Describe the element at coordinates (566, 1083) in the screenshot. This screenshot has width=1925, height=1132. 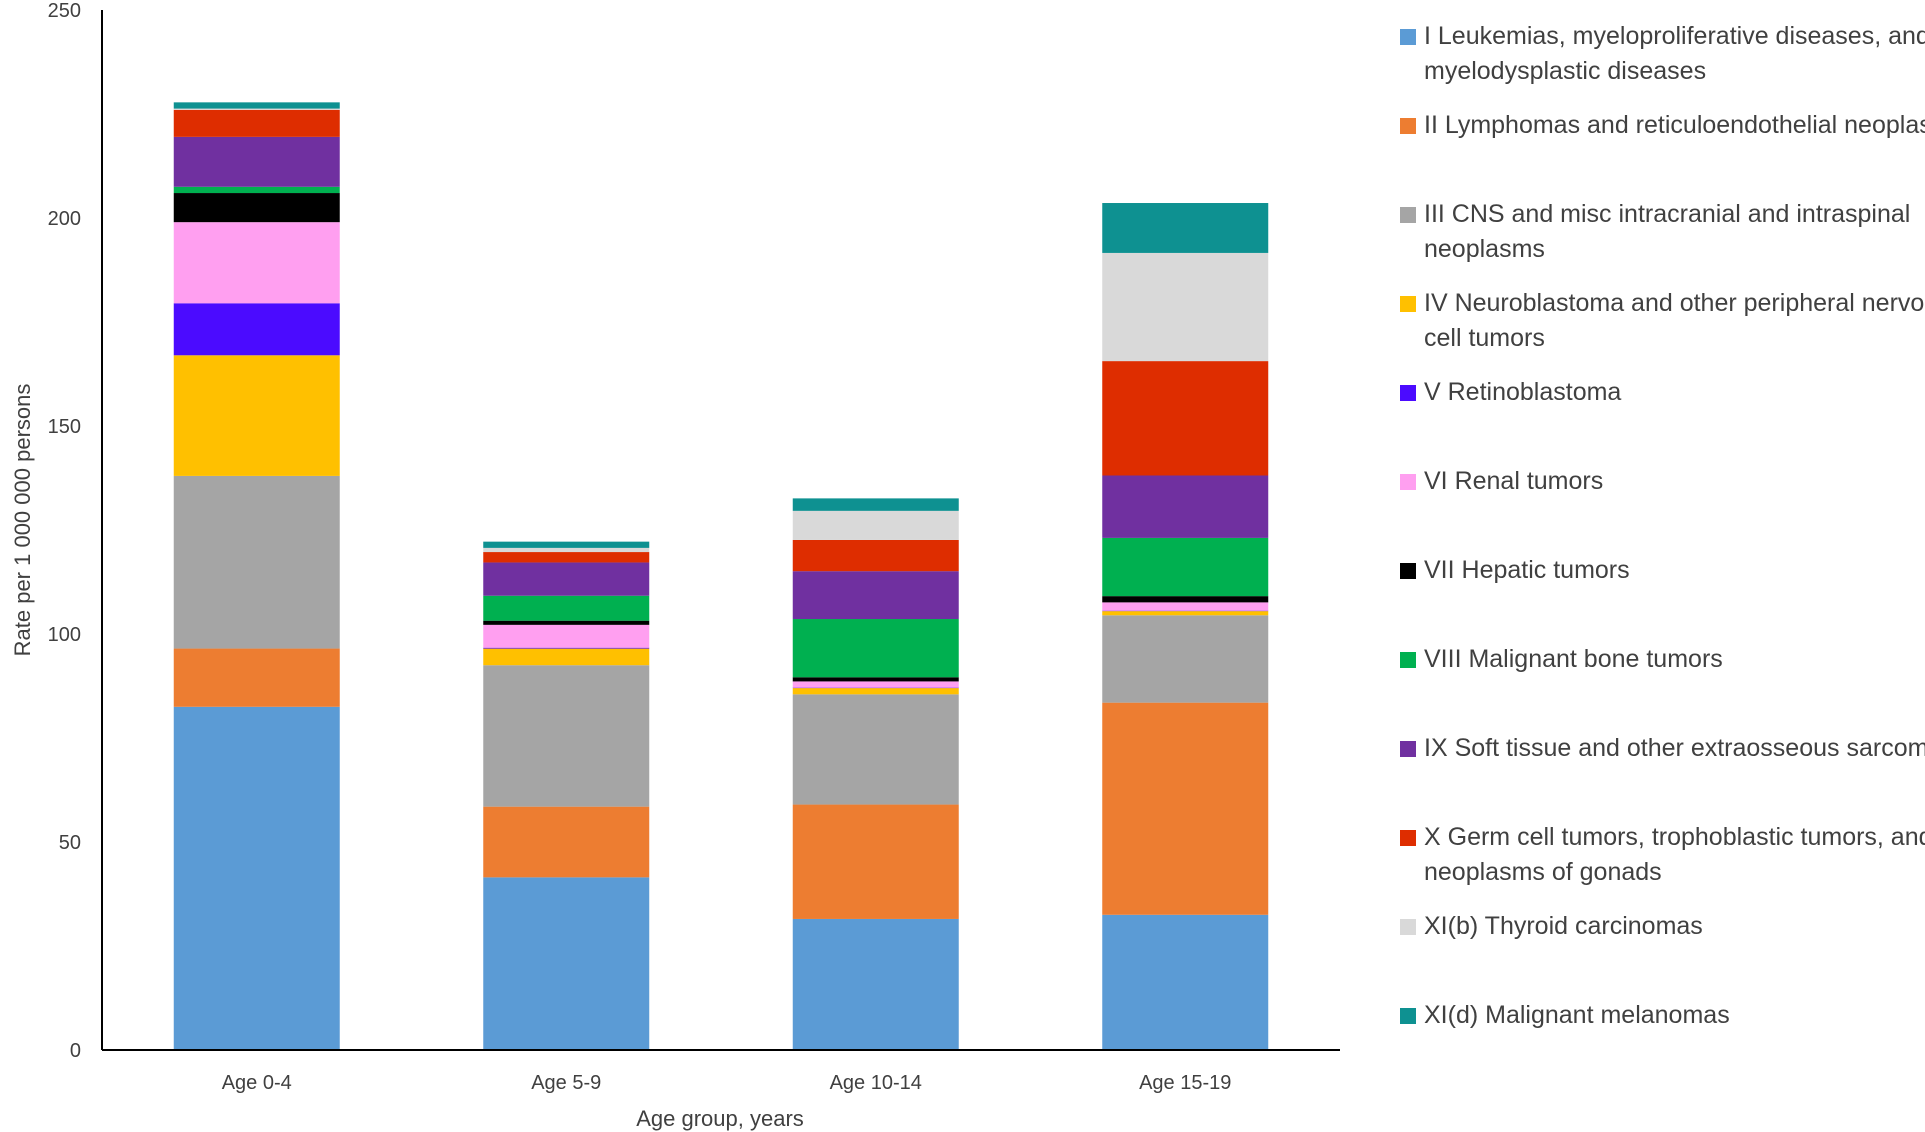
I see `x-tick-label: Age 5-9` at that location.